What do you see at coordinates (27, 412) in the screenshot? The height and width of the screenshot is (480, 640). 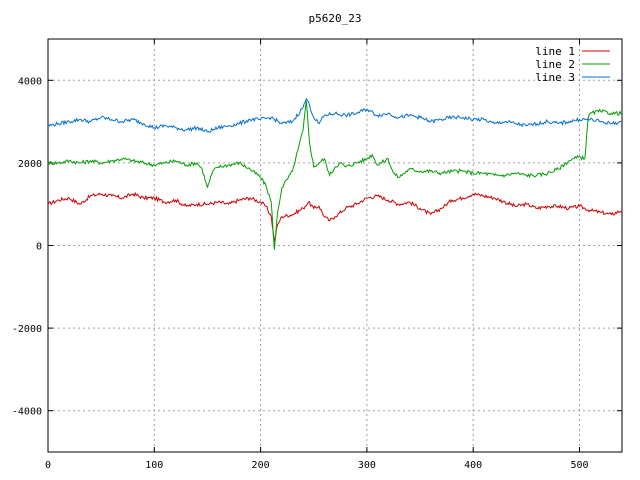 I see `y-tick-label: -4000` at bounding box center [27, 412].